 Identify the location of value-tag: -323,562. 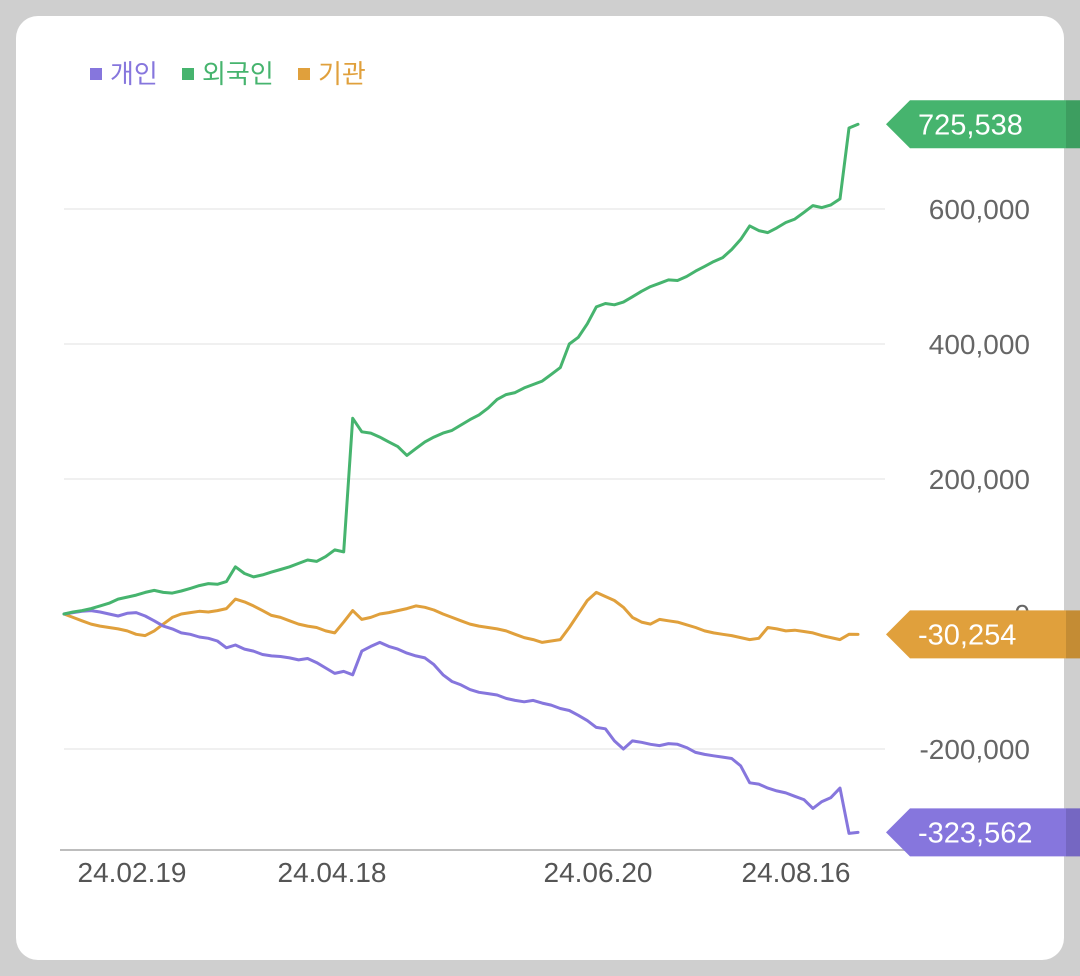
(983, 832).